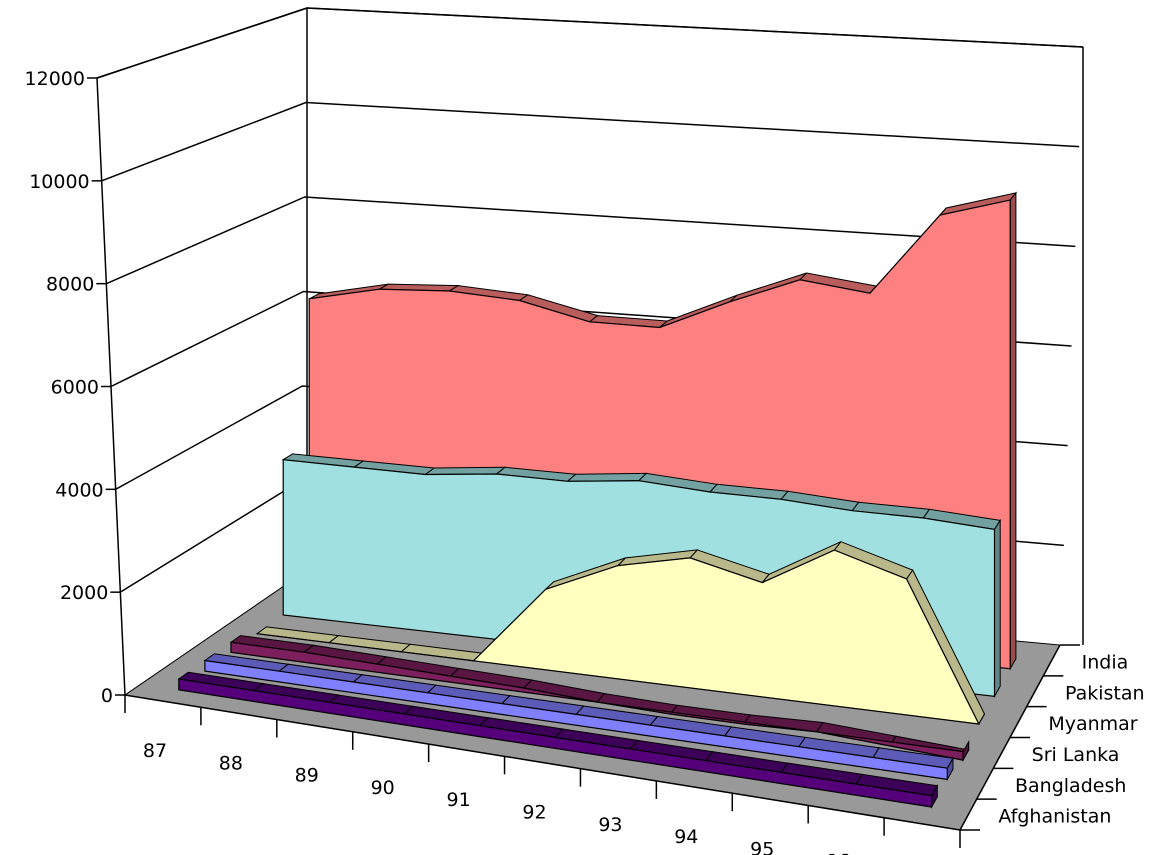  Describe the element at coordinates (534, 813) in the screenshot. I see `x-tick-label: 92` at that location.